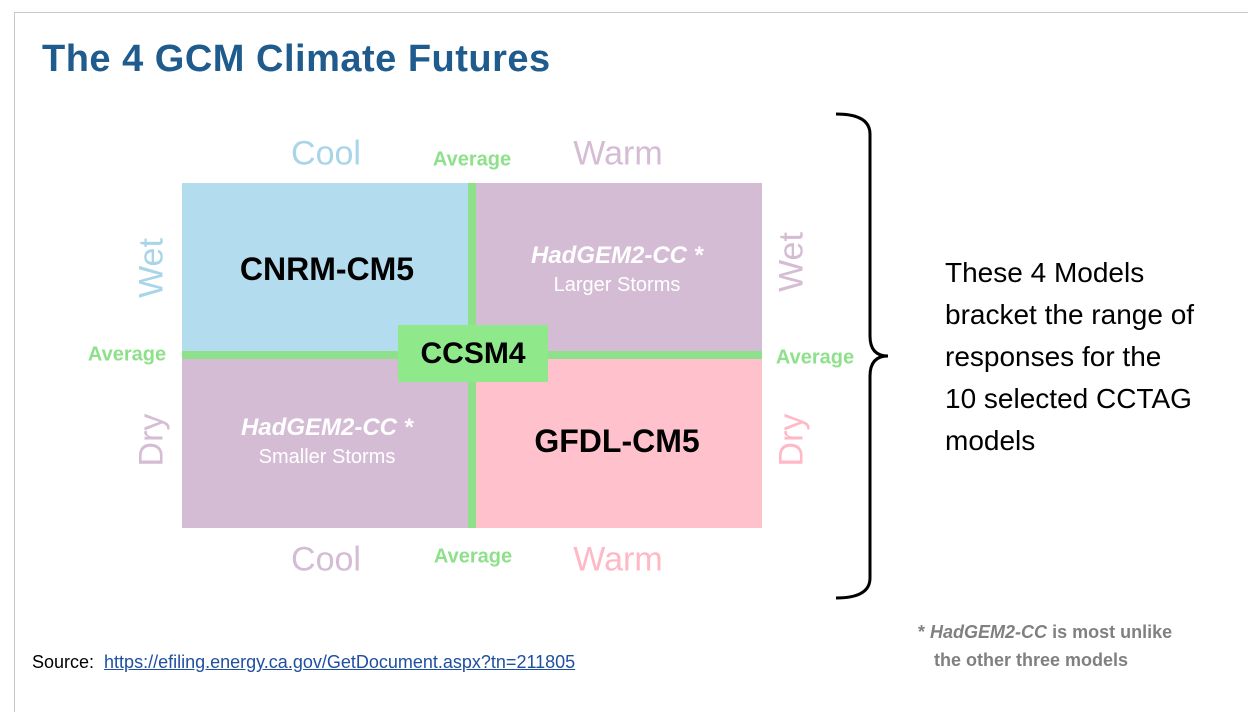 This screenshot has height=712, width=1248. I want to click on model-name: CCSM4, so click(473, 353).